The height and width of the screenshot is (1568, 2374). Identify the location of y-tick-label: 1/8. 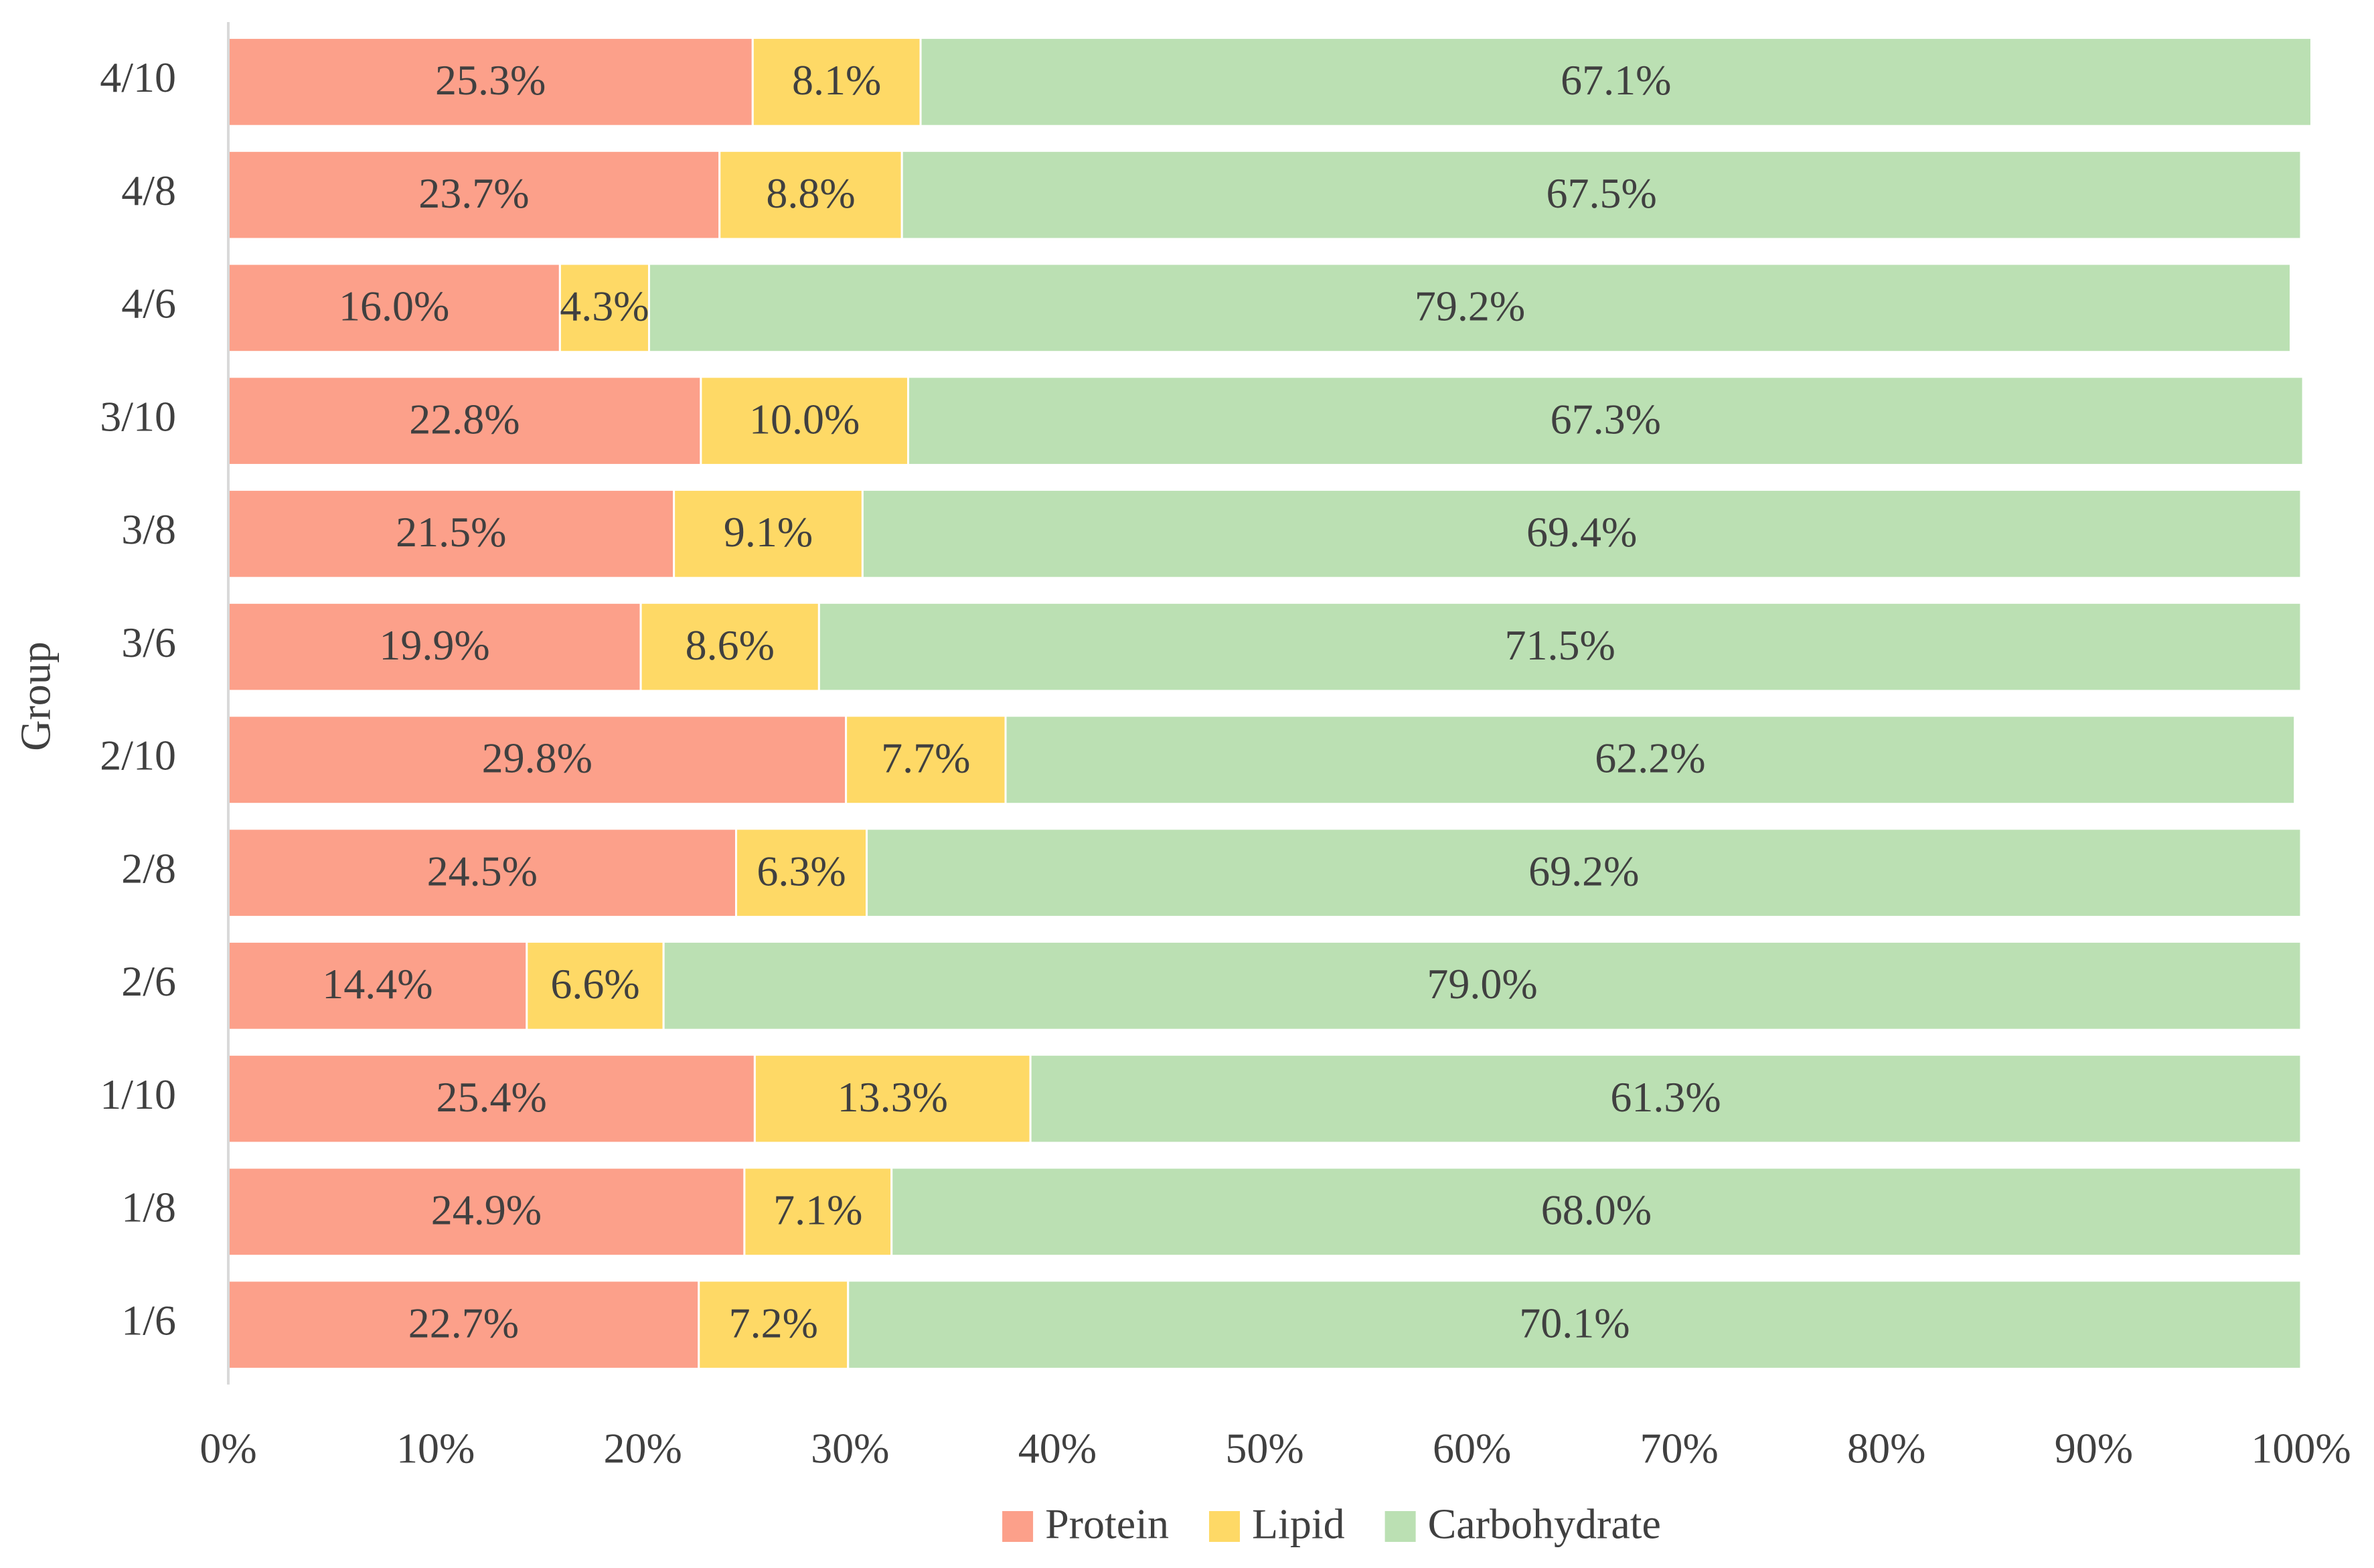
(148, 1207).